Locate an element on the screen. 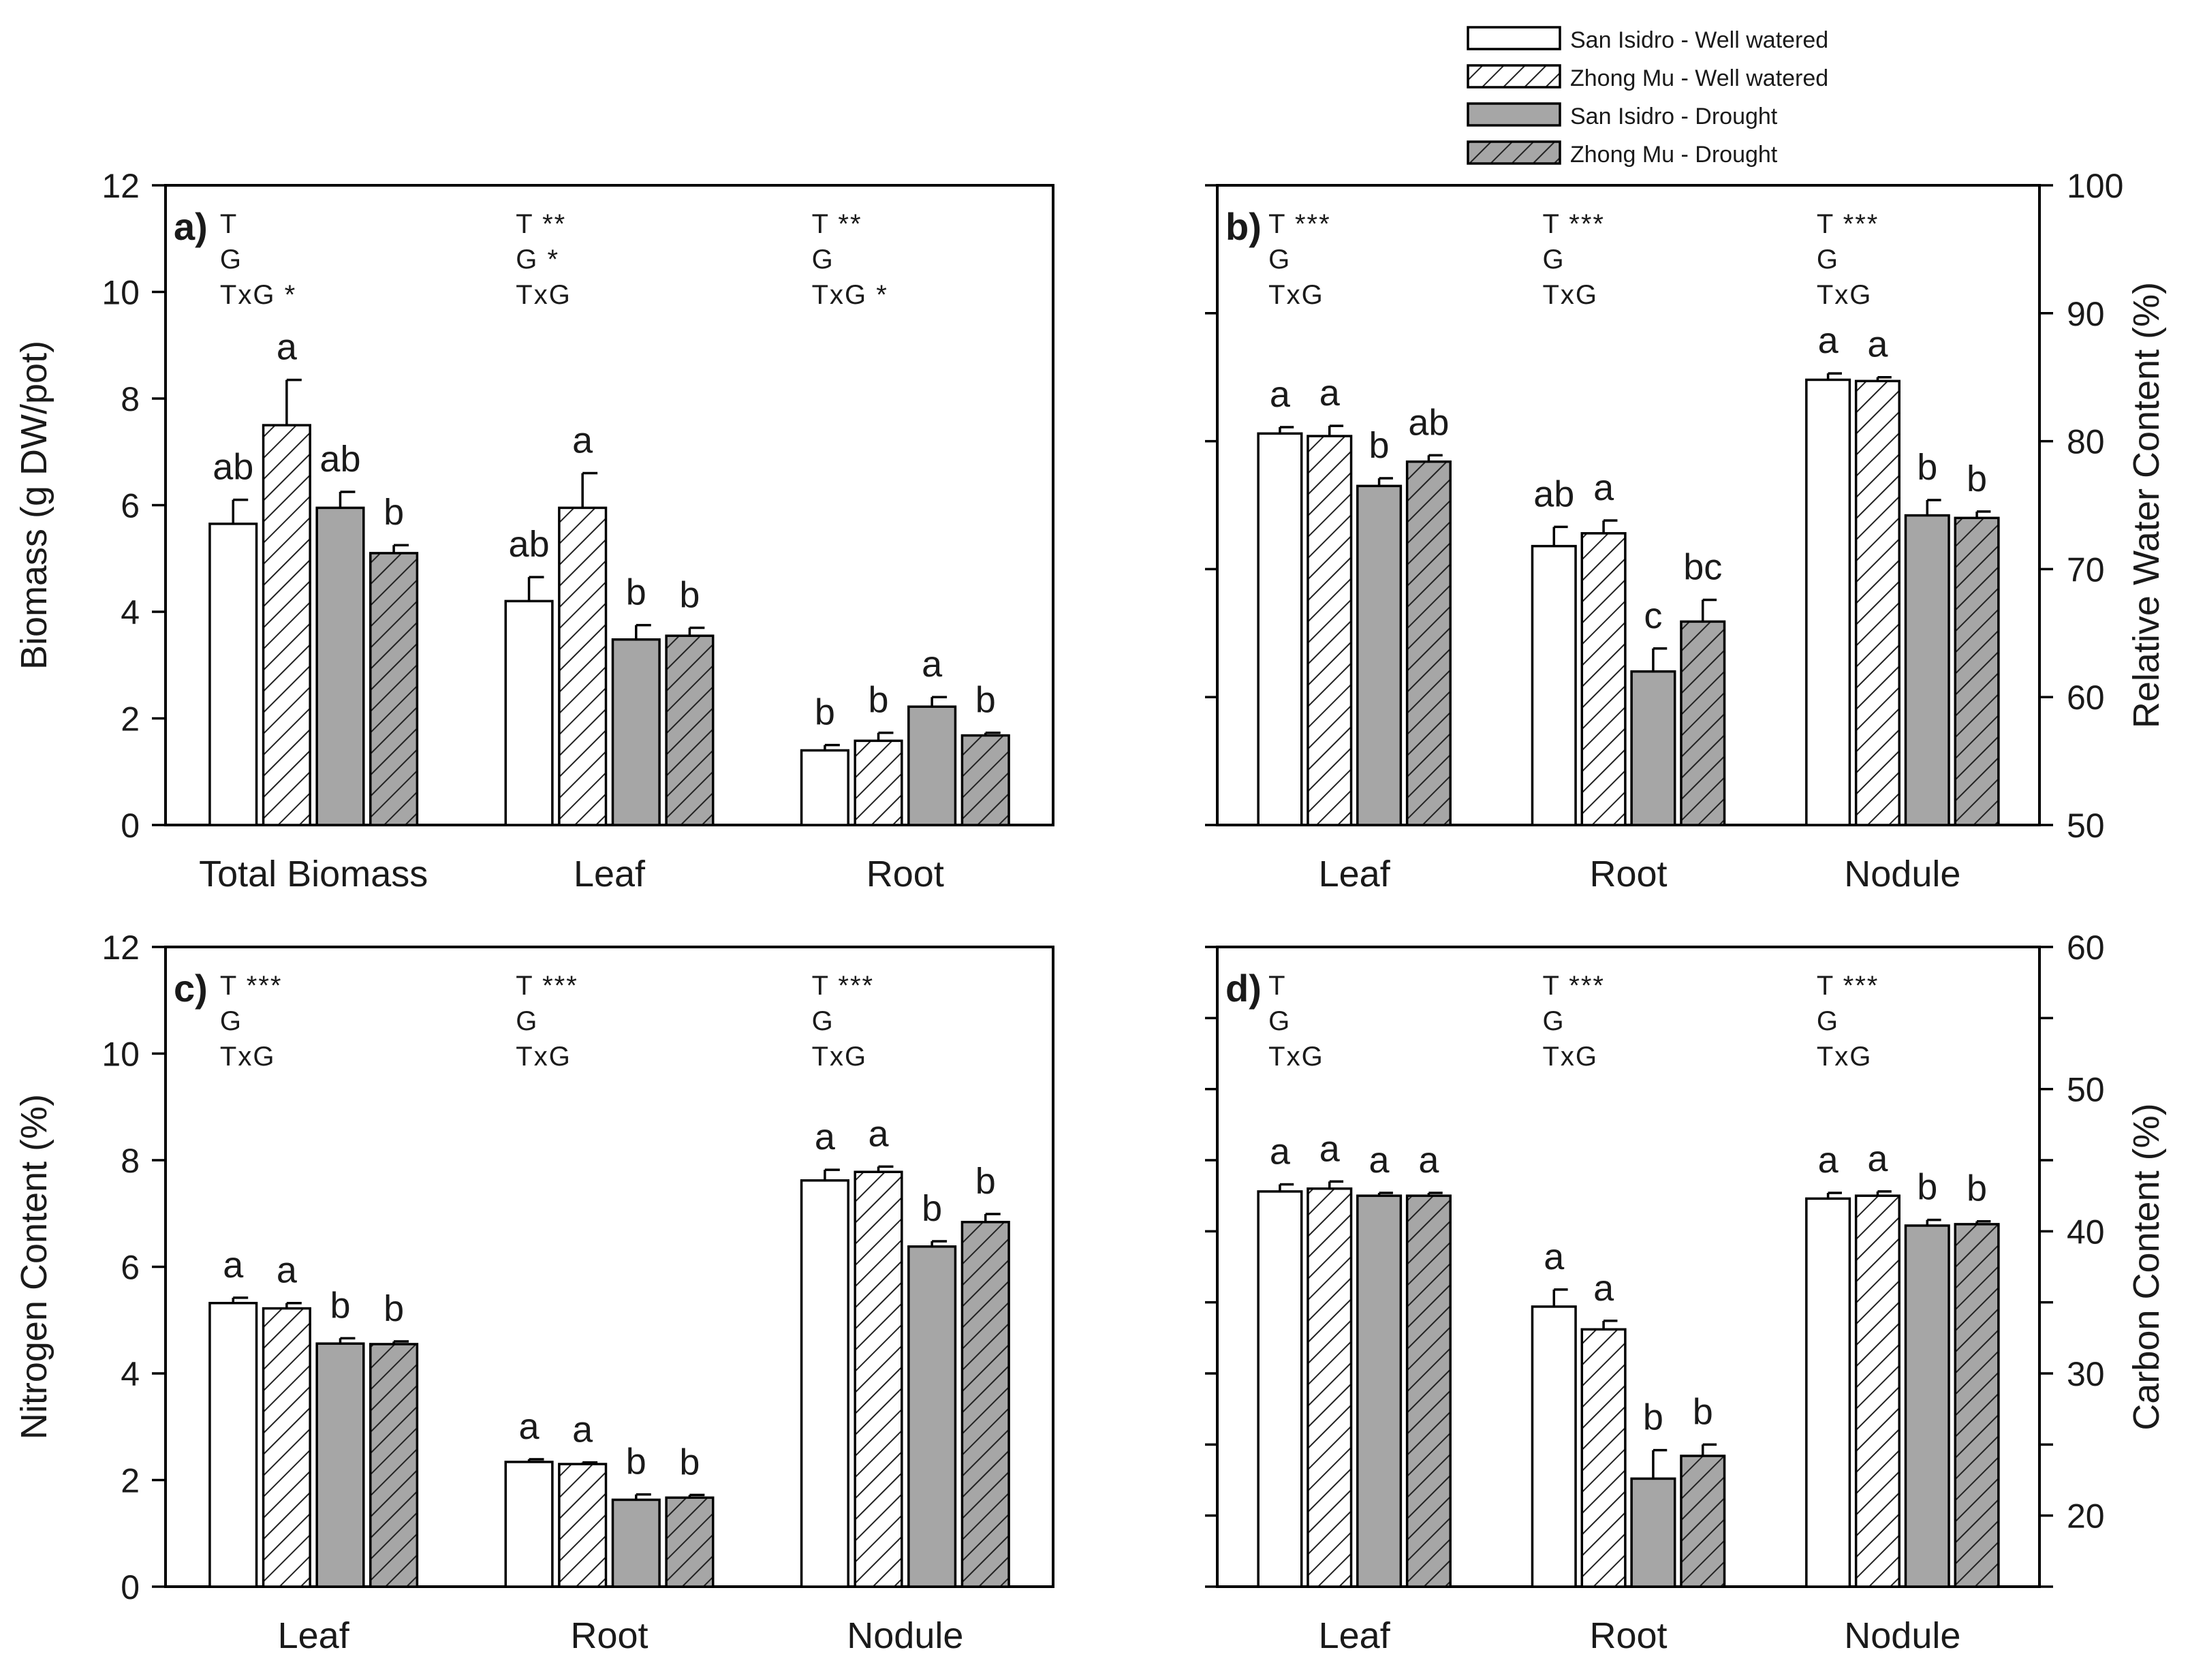 The image size is (2205, 1680). significance-letter: bc is located at coordinates (1702, 566).